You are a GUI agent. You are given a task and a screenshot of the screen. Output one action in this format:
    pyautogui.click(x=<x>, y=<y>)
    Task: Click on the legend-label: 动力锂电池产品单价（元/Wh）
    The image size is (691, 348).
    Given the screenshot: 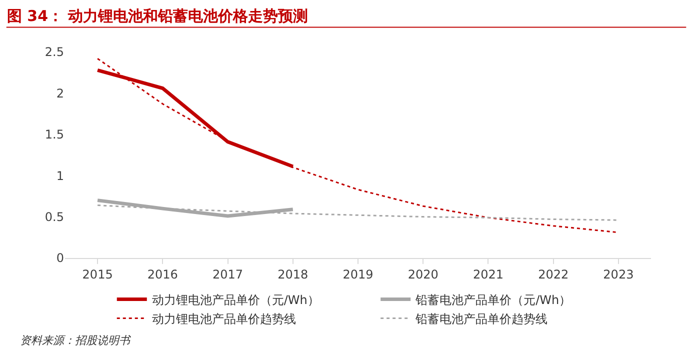 What is the action you would take?
    pyautogui.click(x=236, y=299)
    